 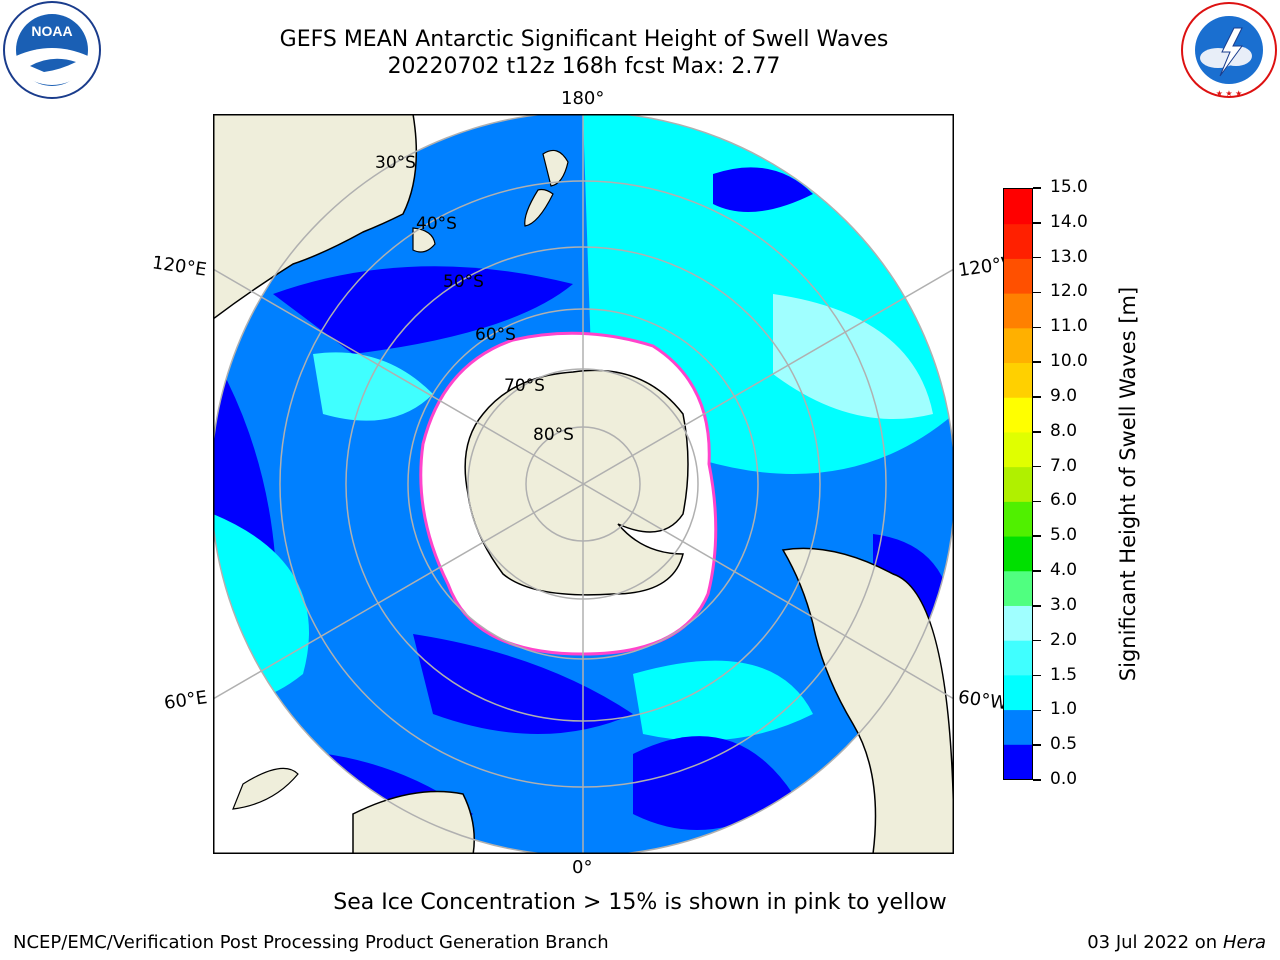 I want to click on madagascar, so click(x=265, y=788).